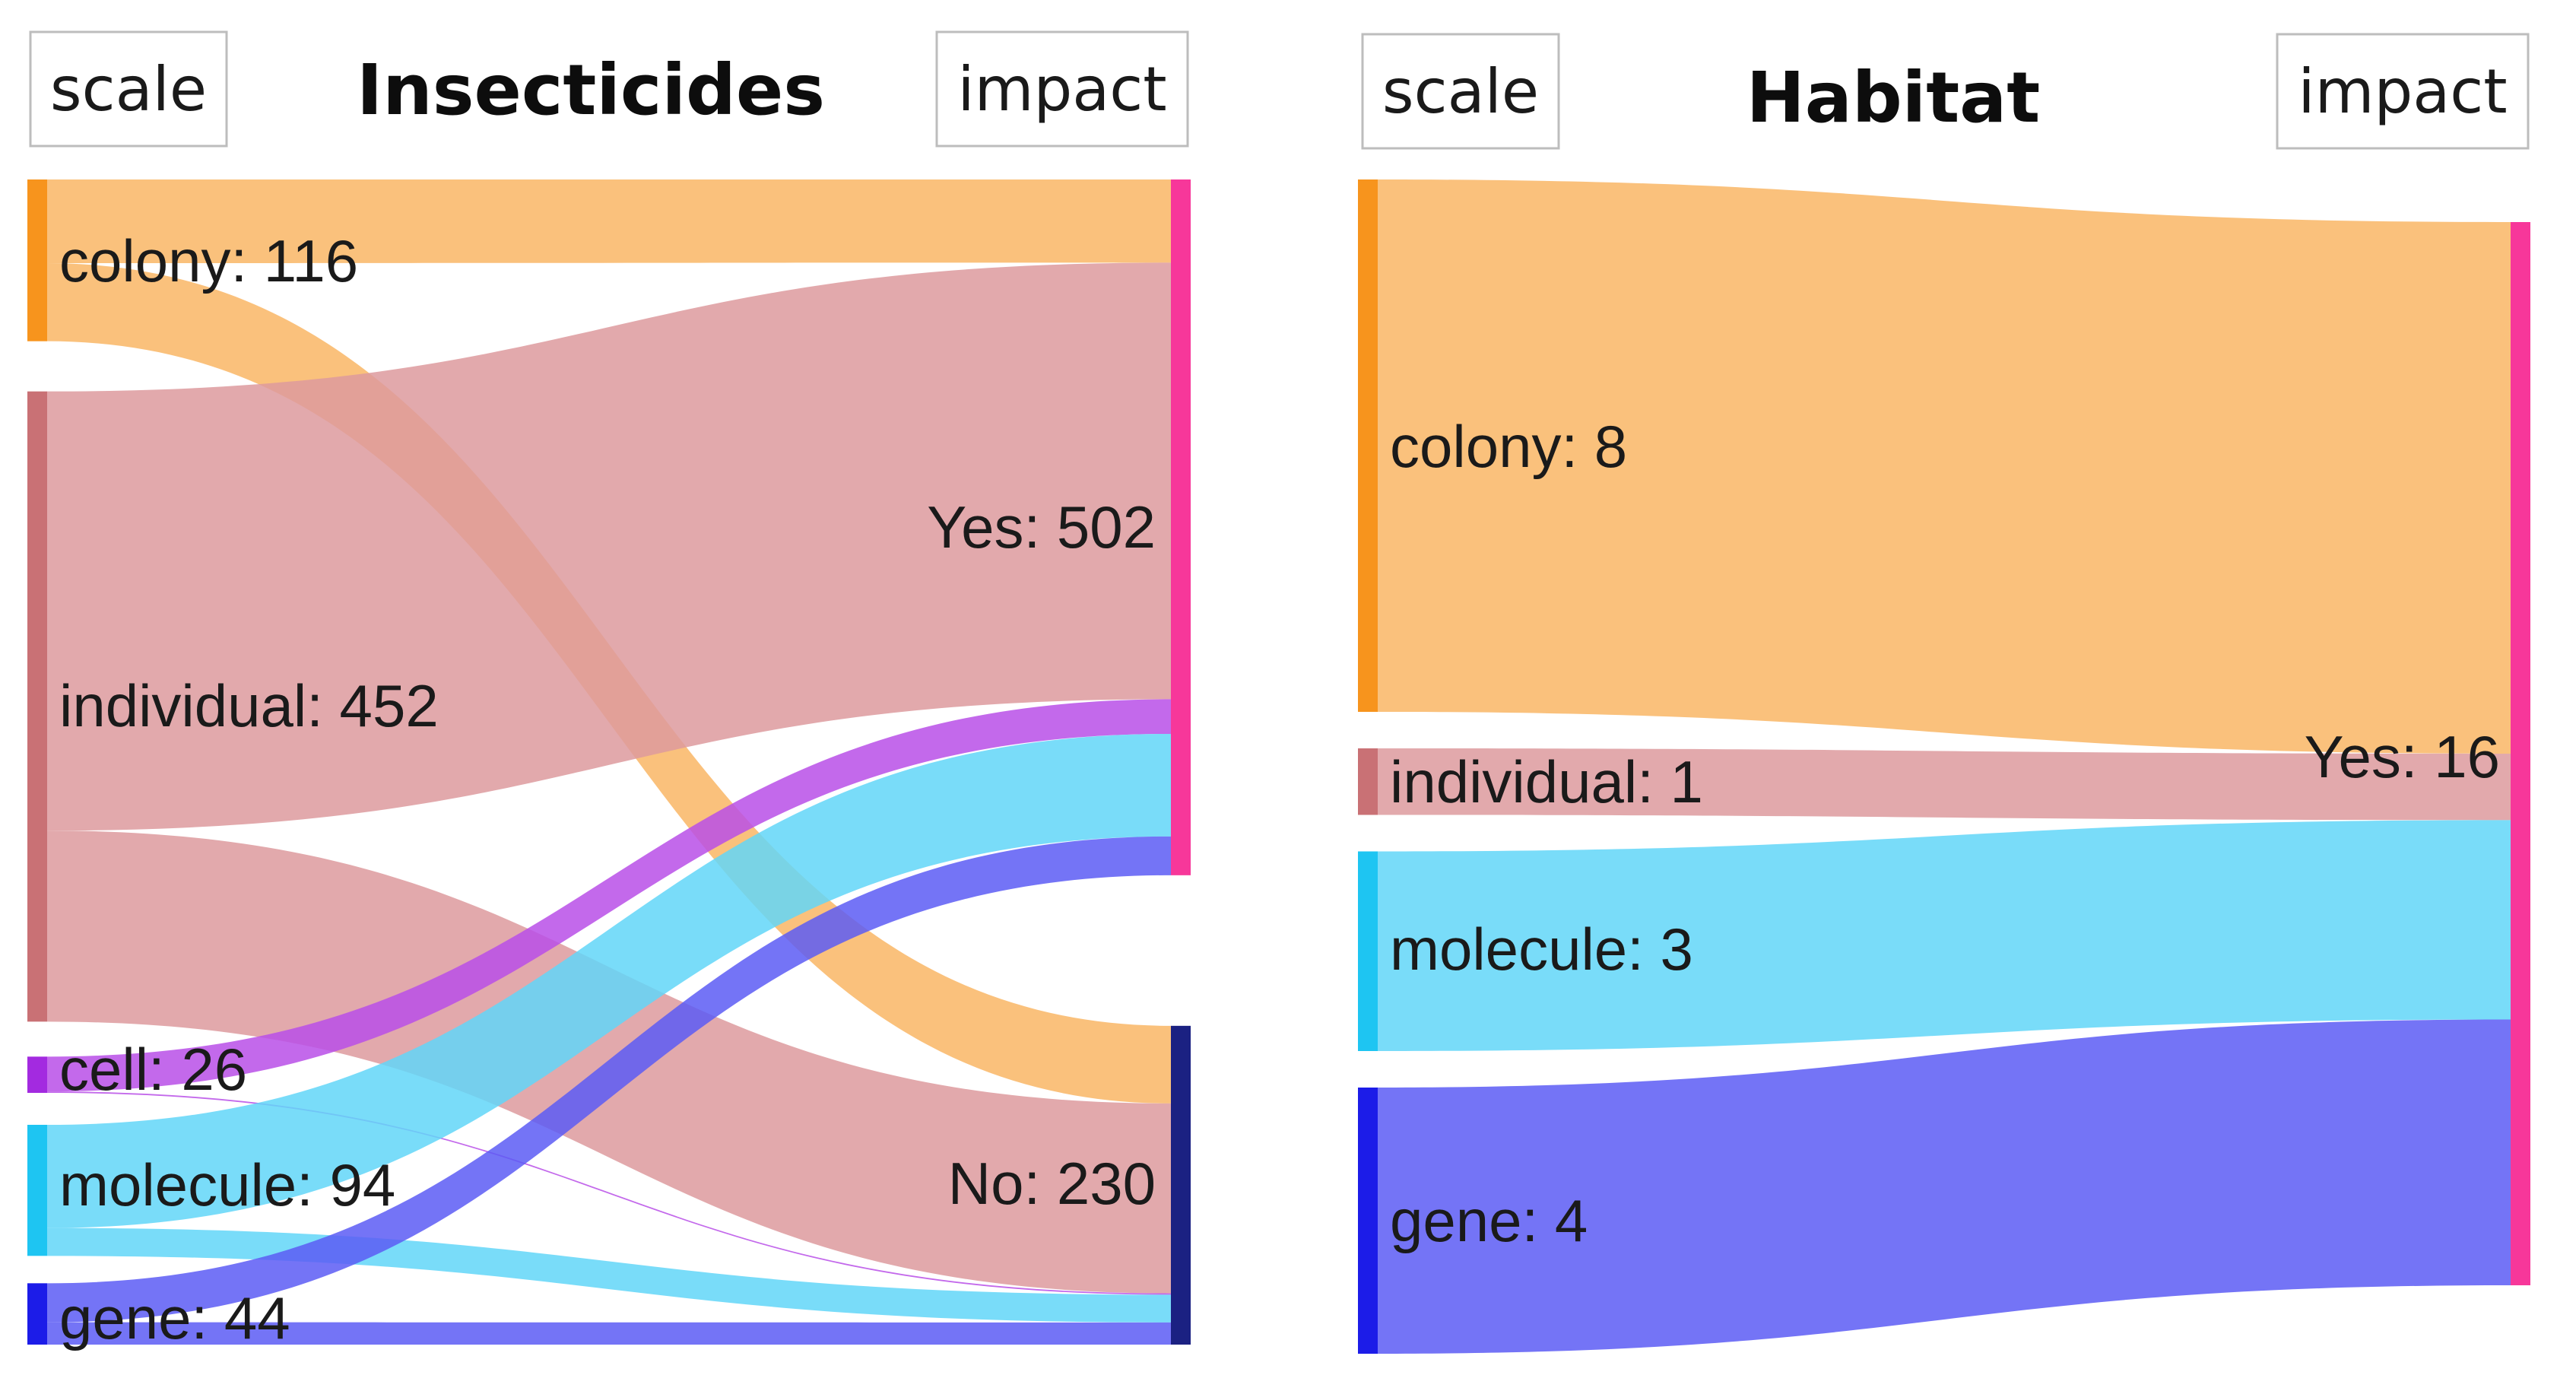  What do you see at coordinates (609, 1333) in the screenshot?
I see `insecticides-link-gene-to-no` at bounding box center [609, 1333].